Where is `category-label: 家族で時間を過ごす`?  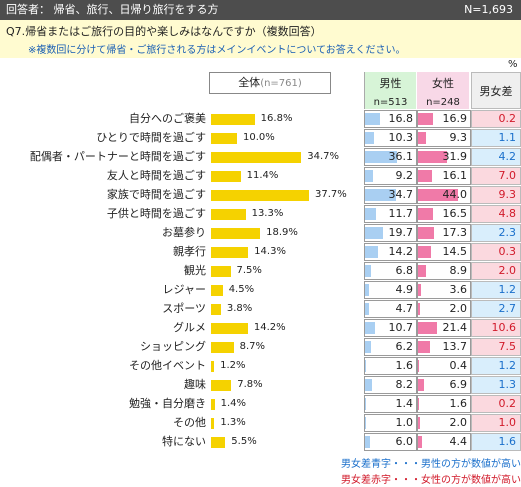 category-label: 家族で時間を過ごす is located at coordinates (156, 194).